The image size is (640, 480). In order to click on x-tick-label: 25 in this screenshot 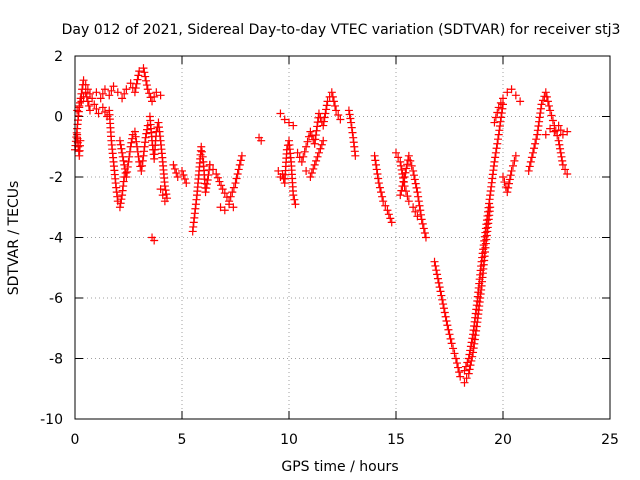, I will do `click(610, 440)`.